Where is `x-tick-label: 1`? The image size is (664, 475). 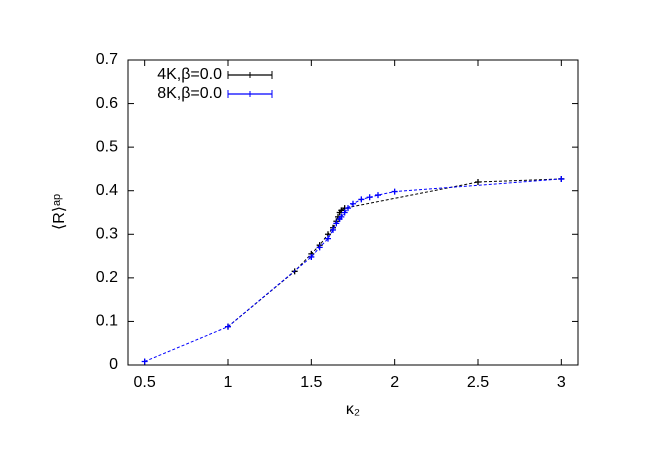
x-tick-label: 1 is located at coordinates (228, 382).